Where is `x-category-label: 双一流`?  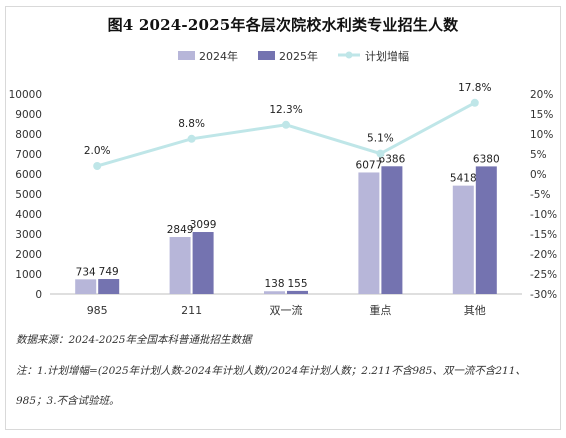 x-category-label: 双一流 is located at coordinates (286, 310).